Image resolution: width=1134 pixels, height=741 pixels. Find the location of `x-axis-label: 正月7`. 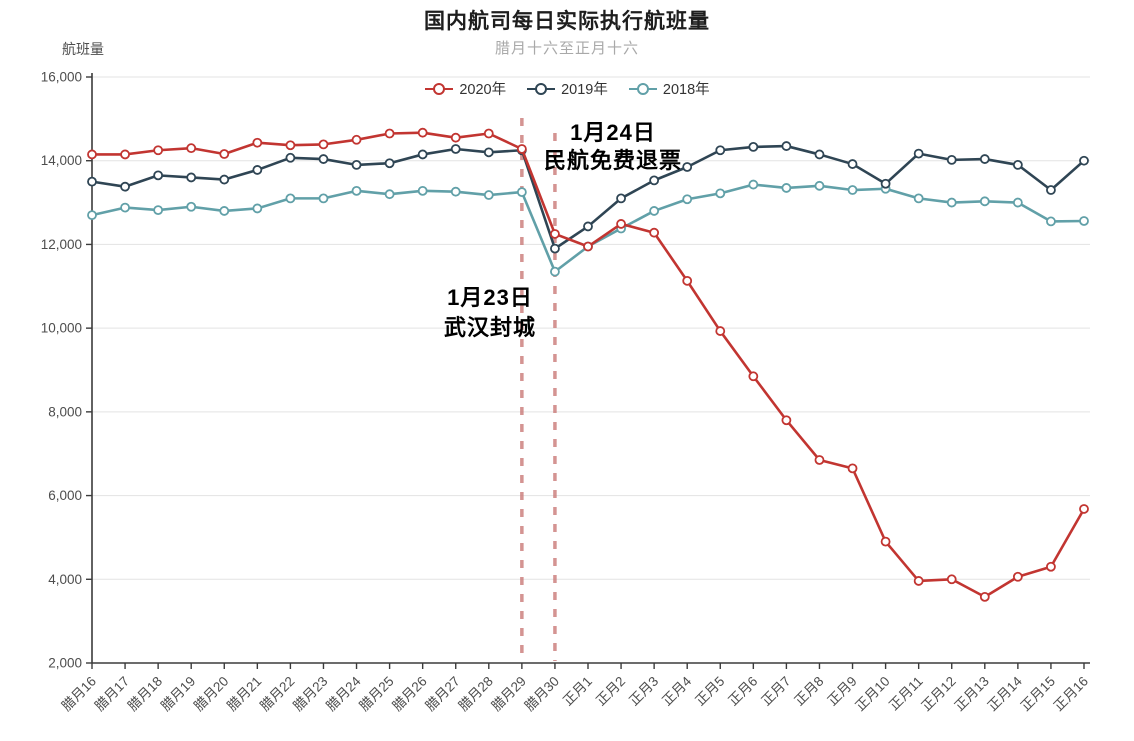

x-axis-label: 正月7 is located at coordinates (776, 691).